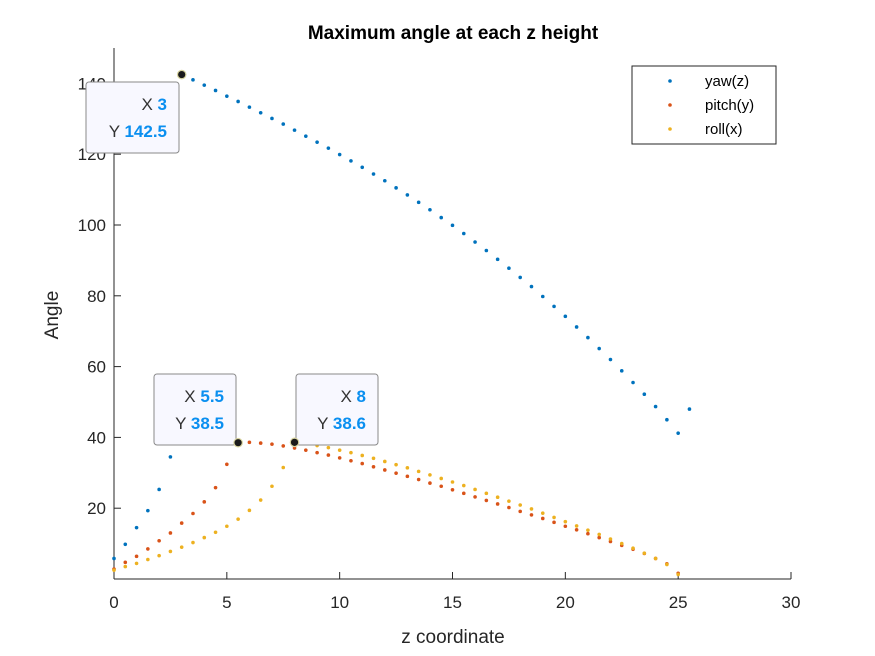 This screenshot has height=656, width=875. I want to click on y-tick-label: 60, so click(96, 367).